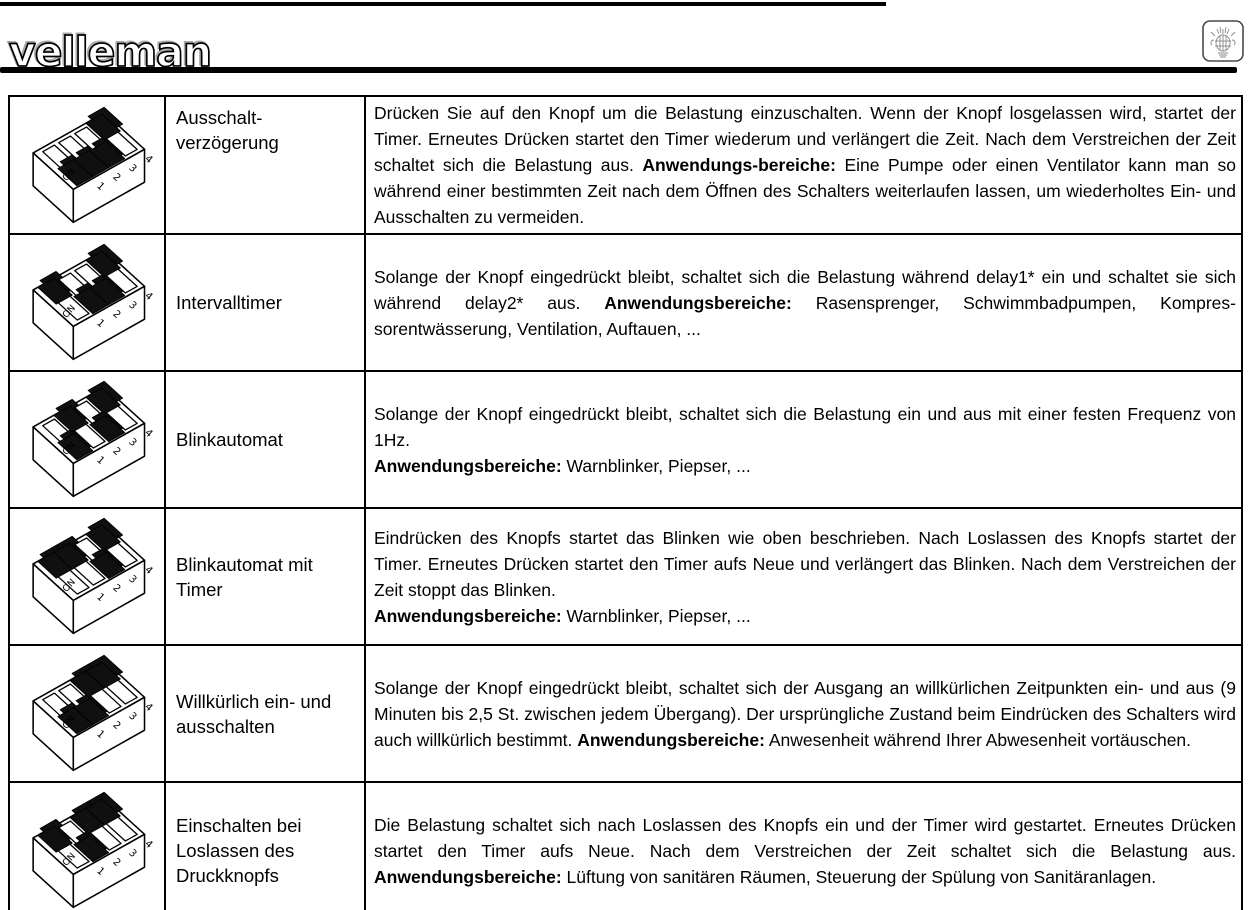 Image resolution: width=1249 pixels, height=910 pixels. I want to click on mode-name-cell: Blinkautomat, so click(265, 439).